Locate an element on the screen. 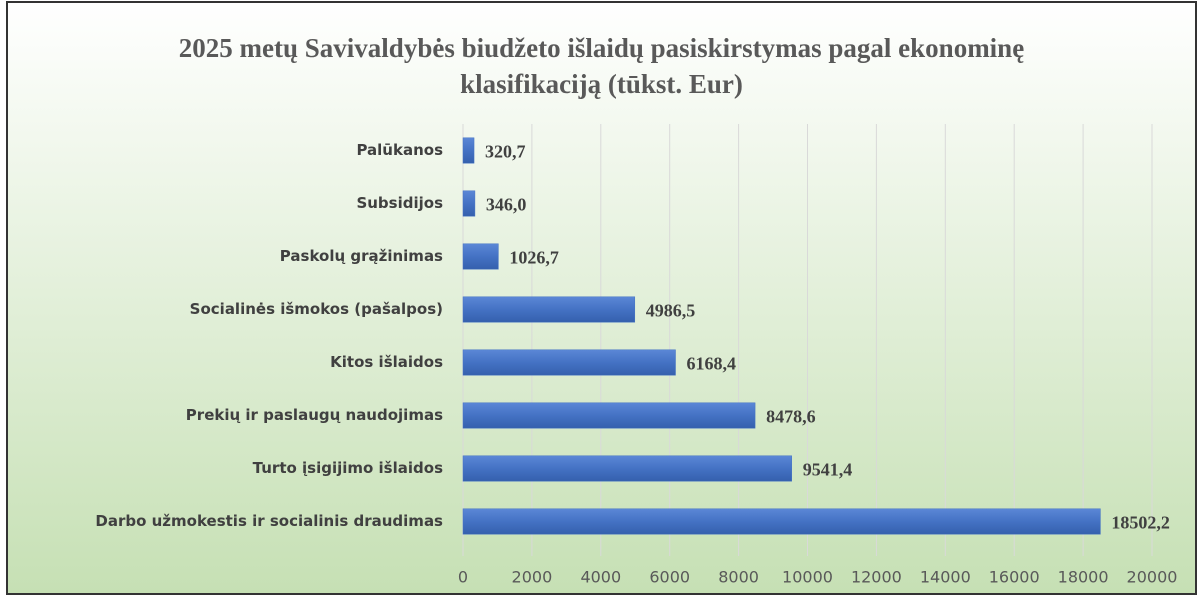 The image size is (1203, 596). y-tick-label: Subsidijos is located at coordinates (399, 203).